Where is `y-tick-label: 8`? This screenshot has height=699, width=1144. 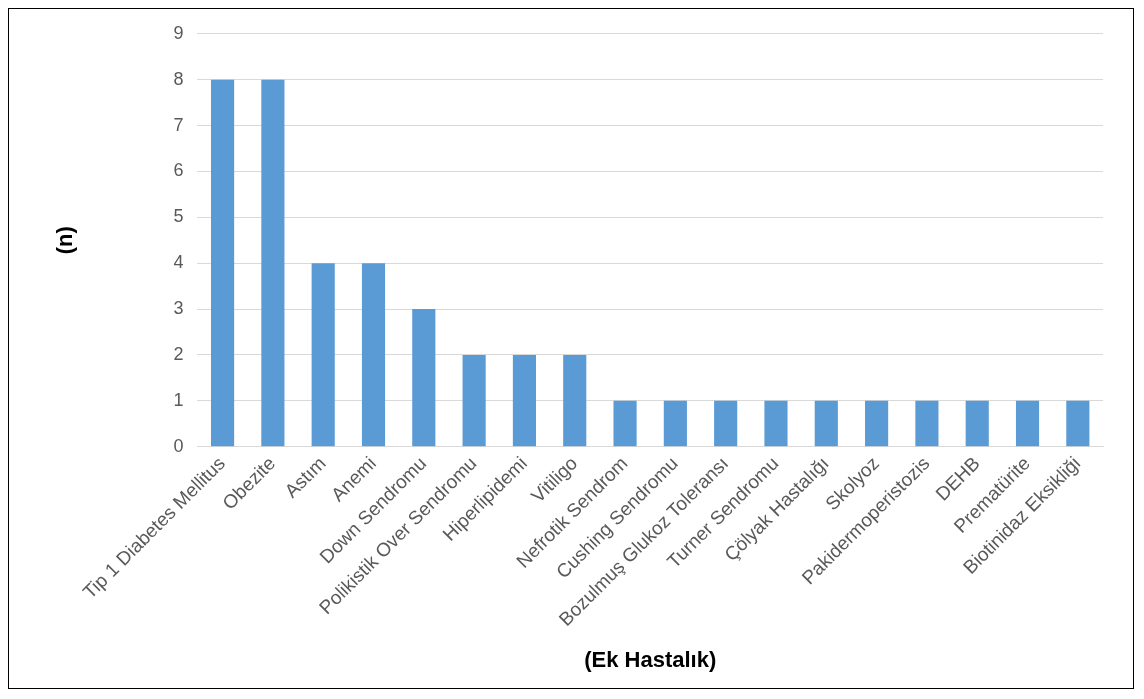
y-tick-label: 8 is located at coordinates (178, 78).